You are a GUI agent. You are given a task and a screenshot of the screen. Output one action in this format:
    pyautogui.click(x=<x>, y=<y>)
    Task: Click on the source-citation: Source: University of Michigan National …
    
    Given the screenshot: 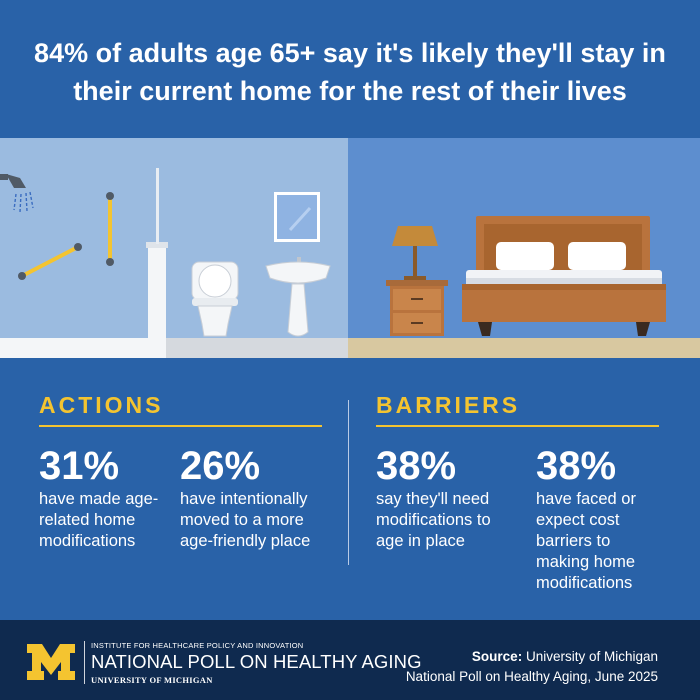 What is the action you would take?
    pyautogui.click(x=532, y=667)
    